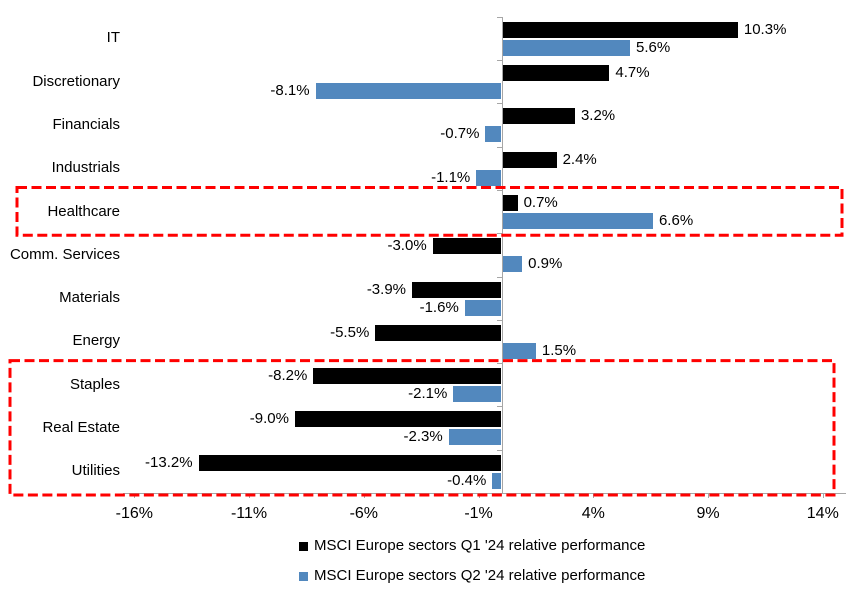 This screenshot has height=601, width=852. Describe the element at coordinates (249, 513) in the screenshot. I see `x-tick-label-11: -11%` at that location.